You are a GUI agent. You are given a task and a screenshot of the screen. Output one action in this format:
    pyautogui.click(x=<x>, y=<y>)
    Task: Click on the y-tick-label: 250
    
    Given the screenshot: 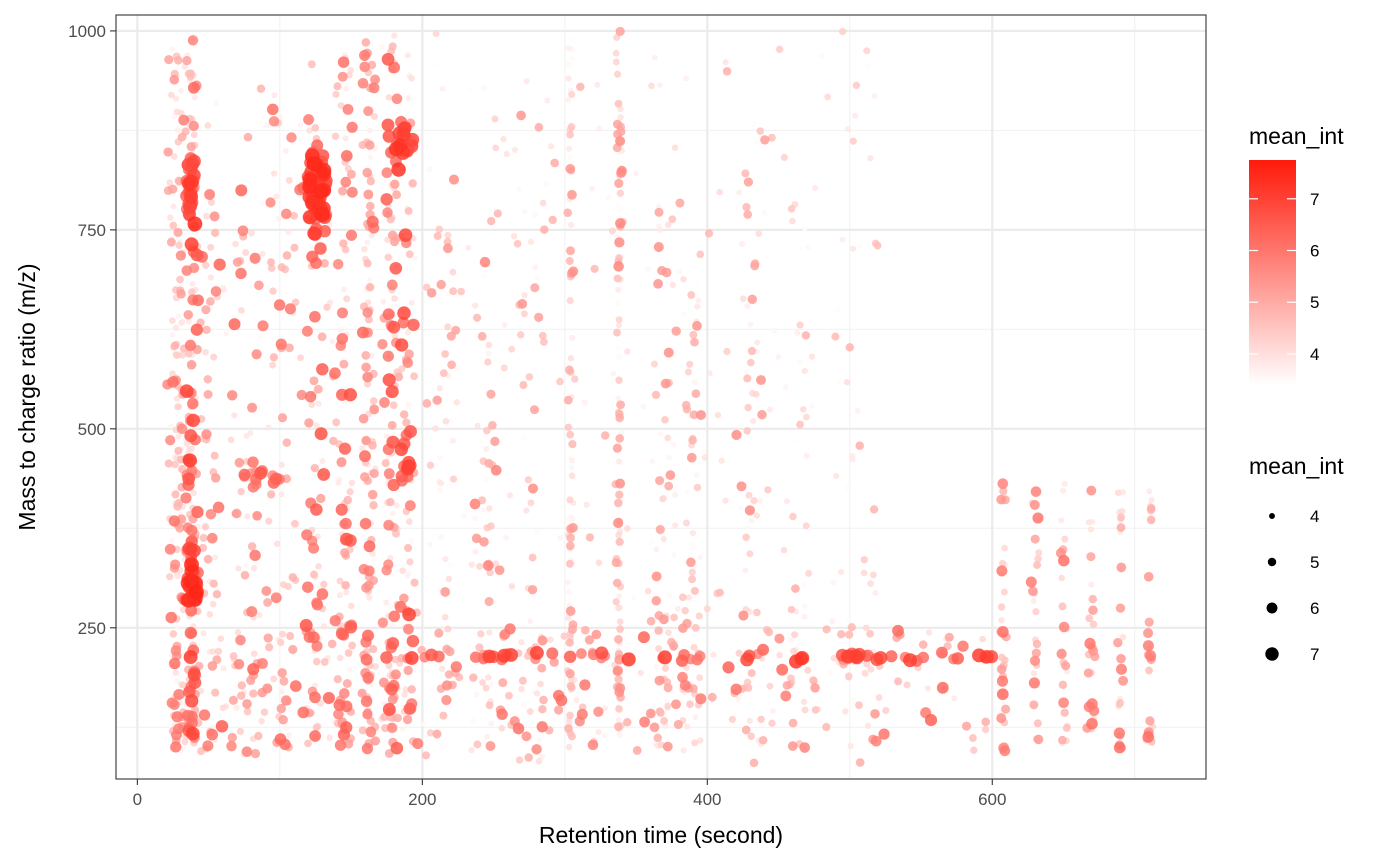 What is the action you would take?
    pyautogui.click(x=92, y=628)
    